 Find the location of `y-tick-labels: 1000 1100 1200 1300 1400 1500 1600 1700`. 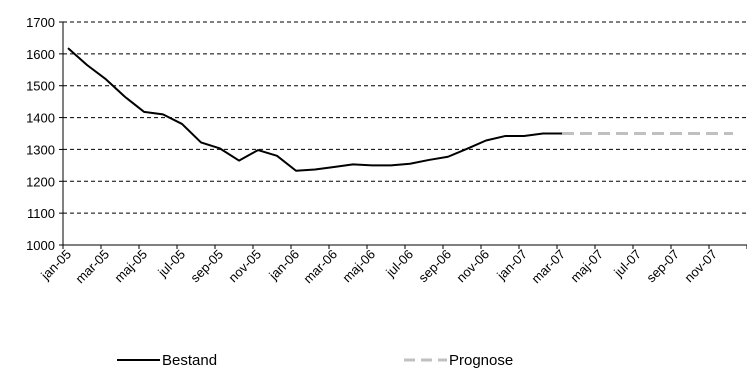

y-tick-labels: 1000 1100 1200 1300 1400 1500 1600 1700 is located at coordinates (40, 134).